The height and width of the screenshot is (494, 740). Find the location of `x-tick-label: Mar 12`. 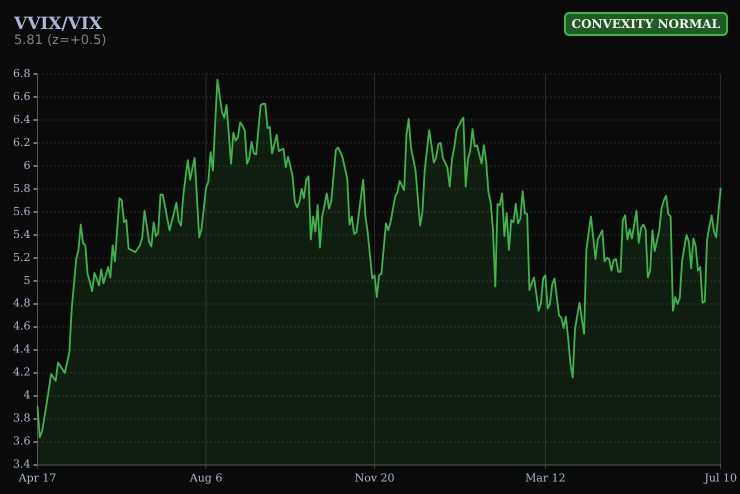

x-tick-label: Mar 12 is located at coordinates (545, 477).